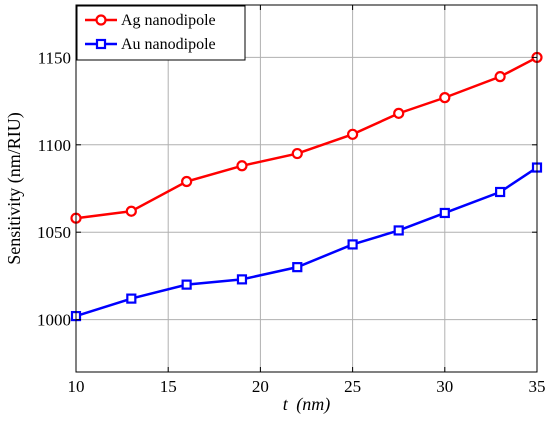 Image resolution: width=547 pixels, height=421 pixels. I want to click on legend-label: Ag nanodipole, so click(168, 20).